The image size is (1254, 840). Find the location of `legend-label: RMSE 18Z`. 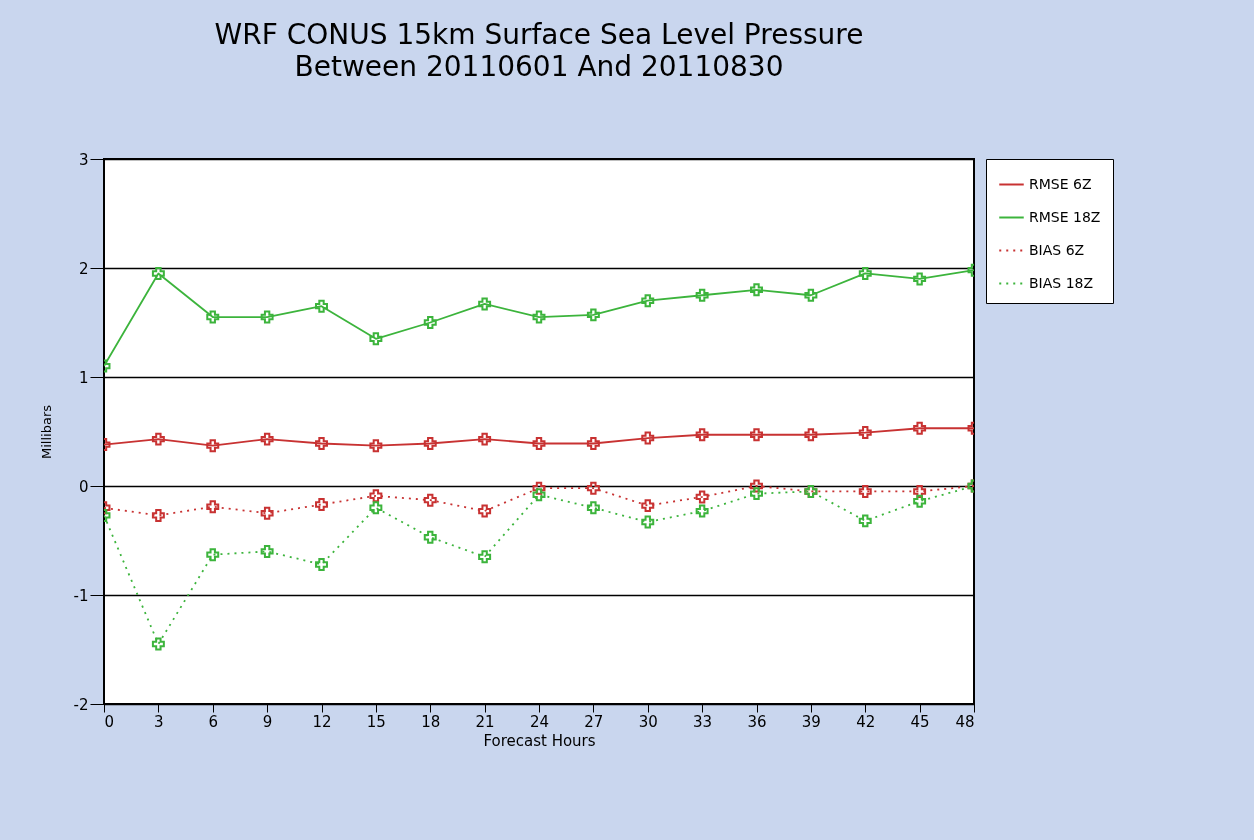

legend-label: RMSE 18Z is located at coordinates (1065, 216).